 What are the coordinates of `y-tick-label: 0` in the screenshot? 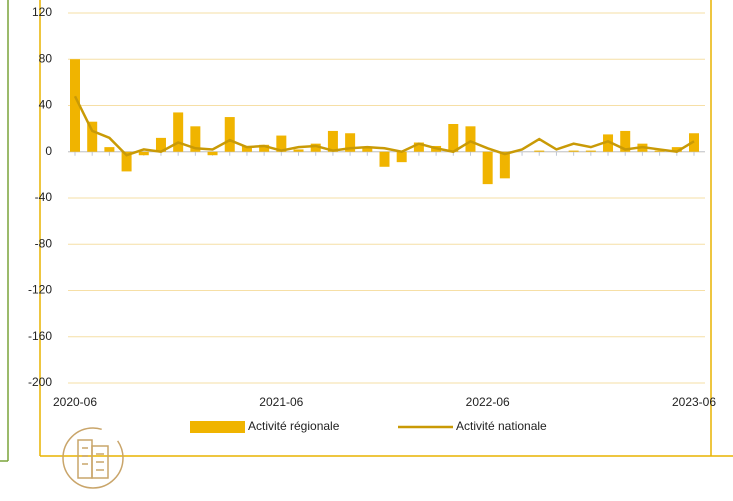 It's located at (48, 151).